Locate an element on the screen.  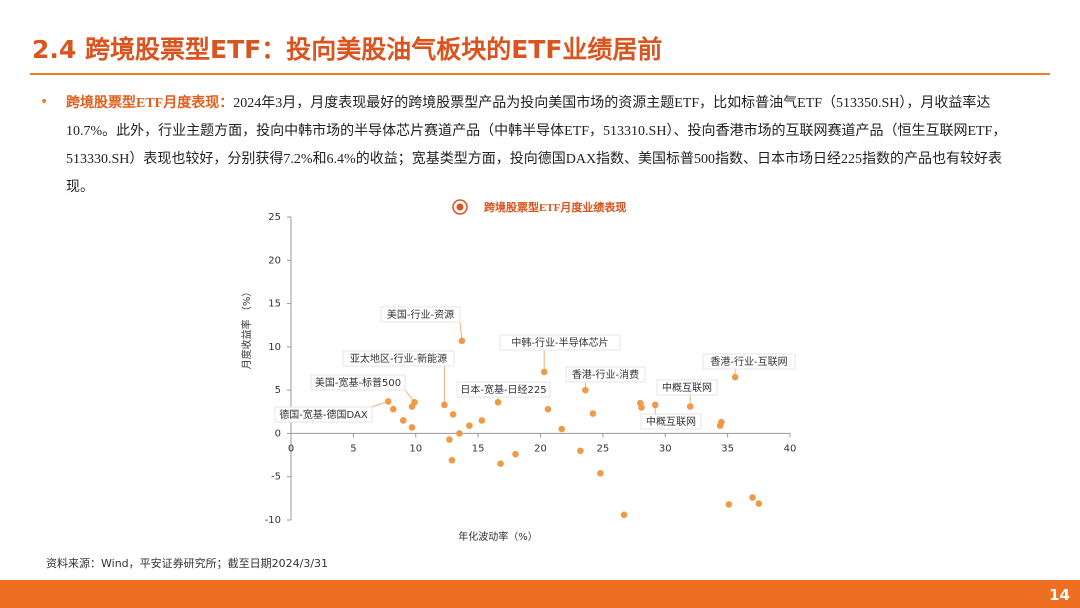
y-tick-label: 25 is located at coordinates (274, 217).